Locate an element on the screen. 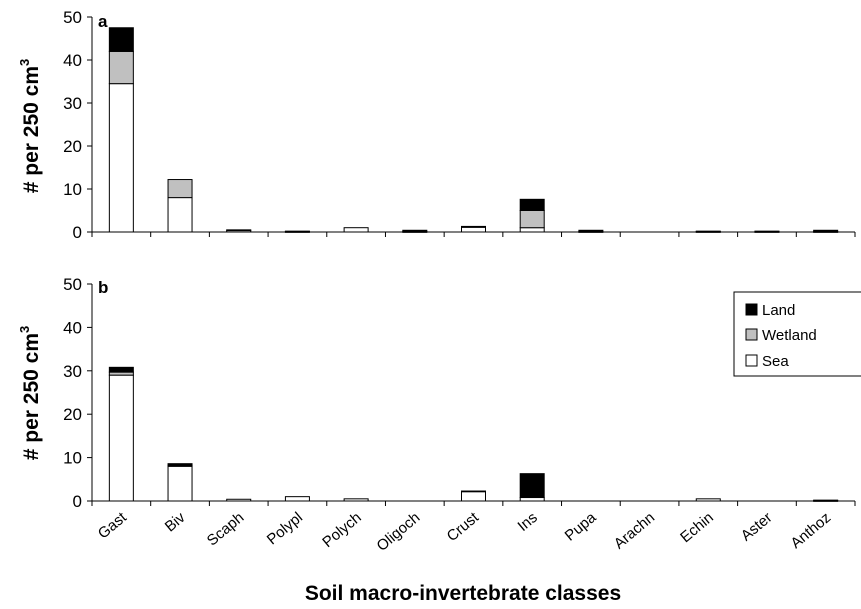  bar-land-ins-b is located at coordinates (532, 486).